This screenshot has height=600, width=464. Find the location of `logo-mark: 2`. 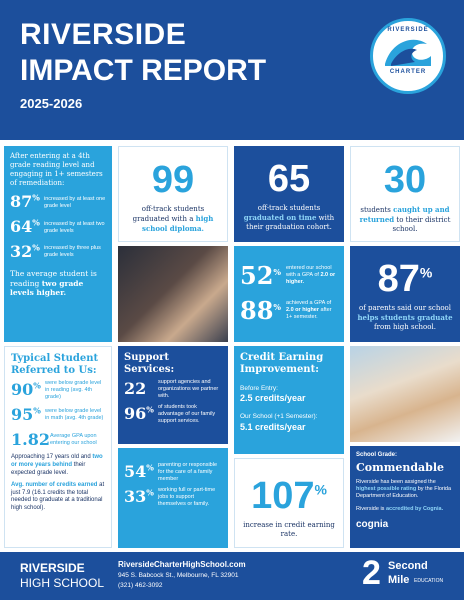

logo-mark: 2 is located at coordinates (371, 573).